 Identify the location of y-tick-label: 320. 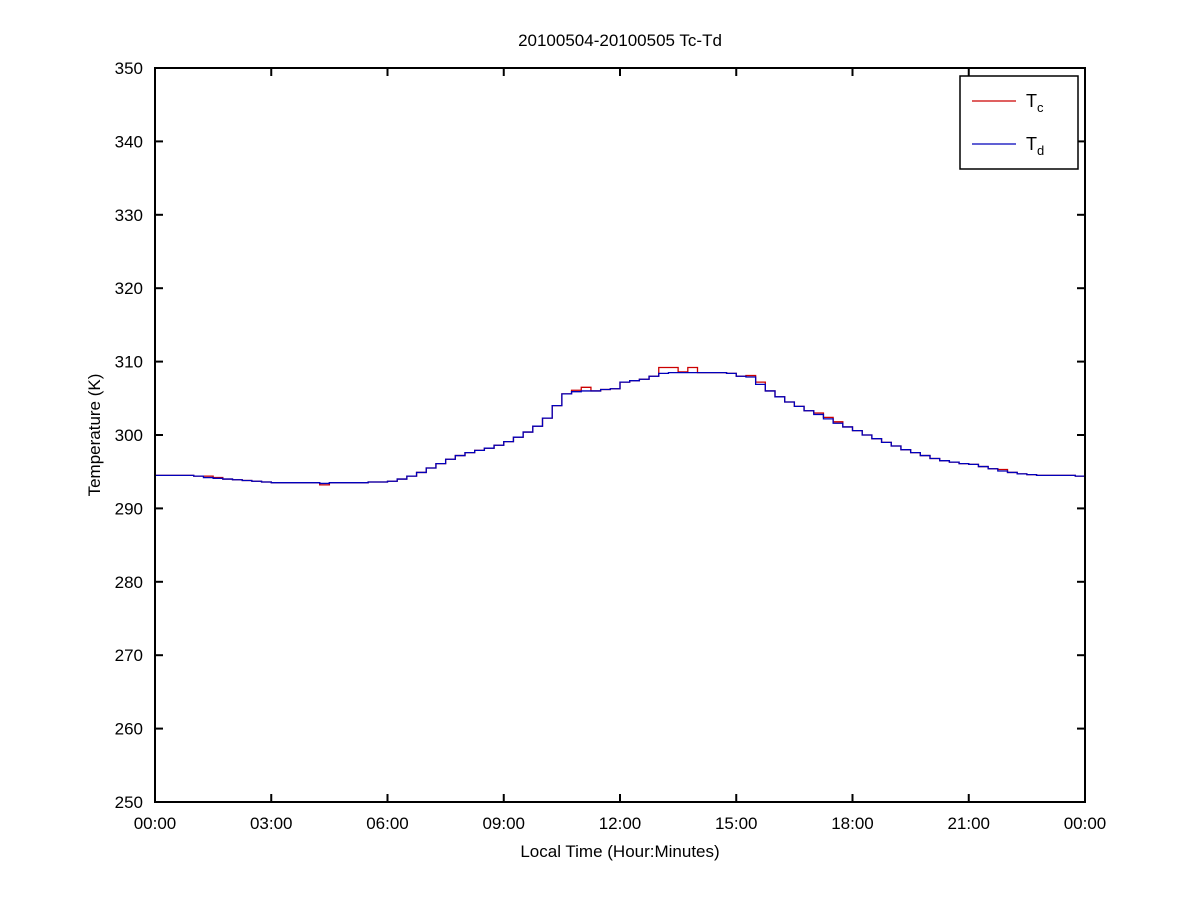
(129, 288).